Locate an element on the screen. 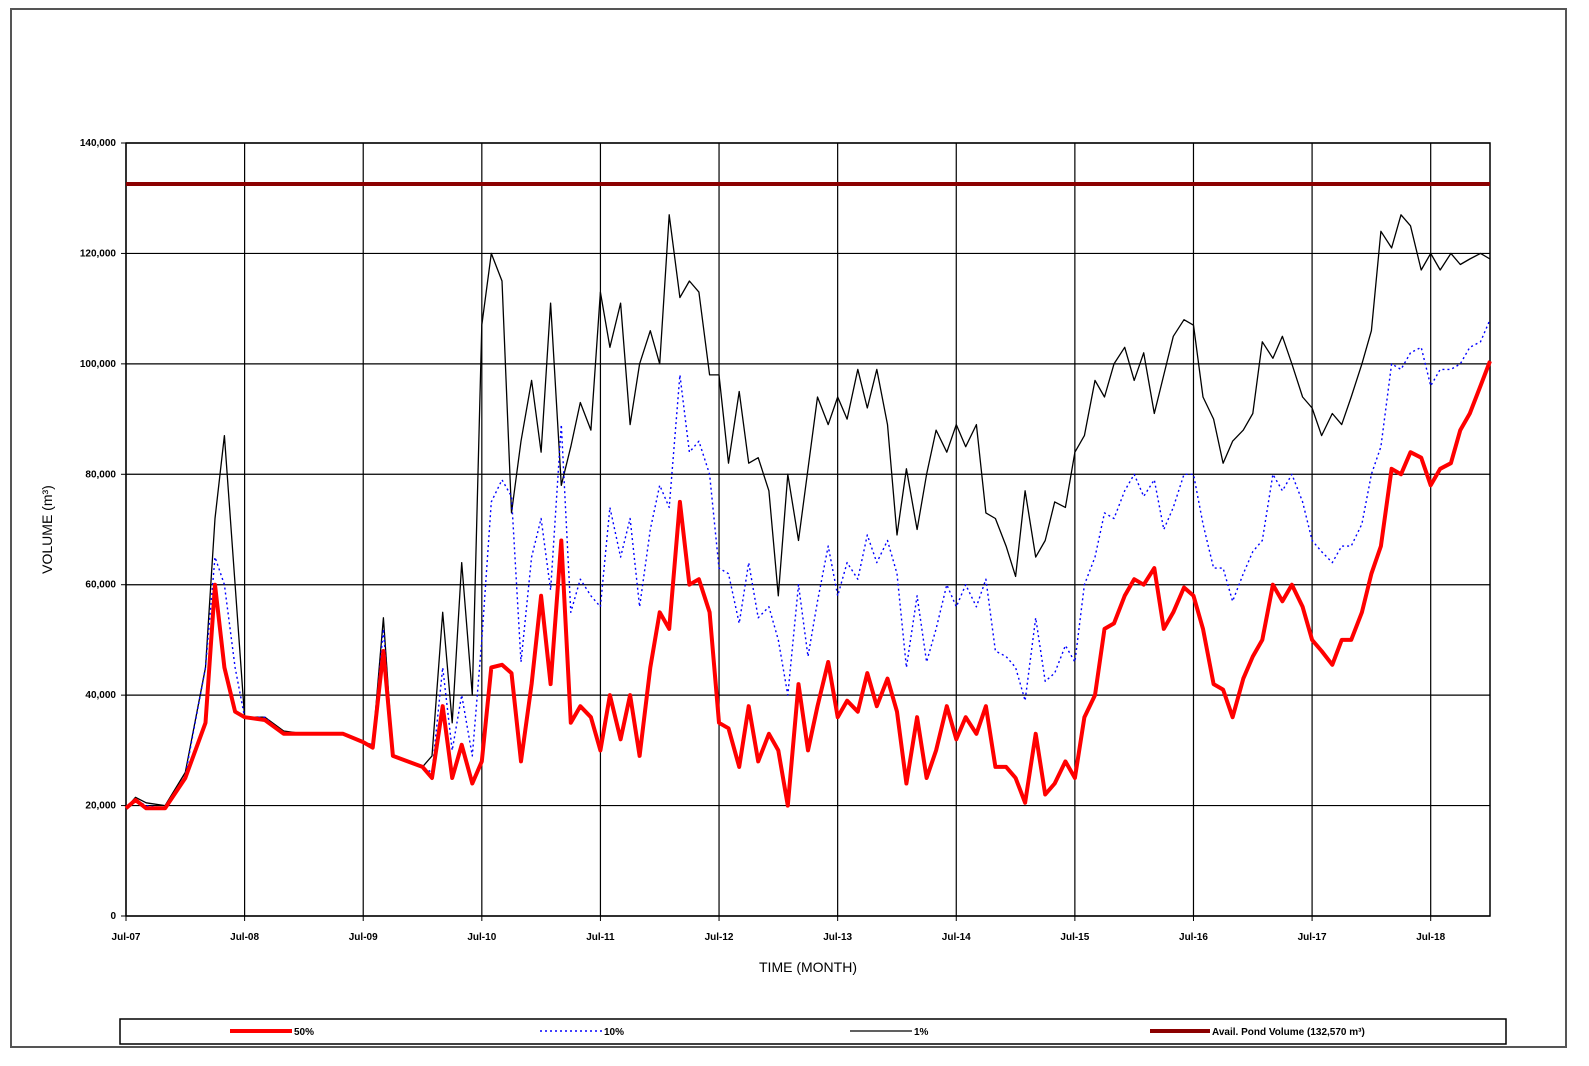 The width and height of the screenshot is (1589, 1066). x-axis-title: TIME (MONTH) is located at coordinates (808, 967).